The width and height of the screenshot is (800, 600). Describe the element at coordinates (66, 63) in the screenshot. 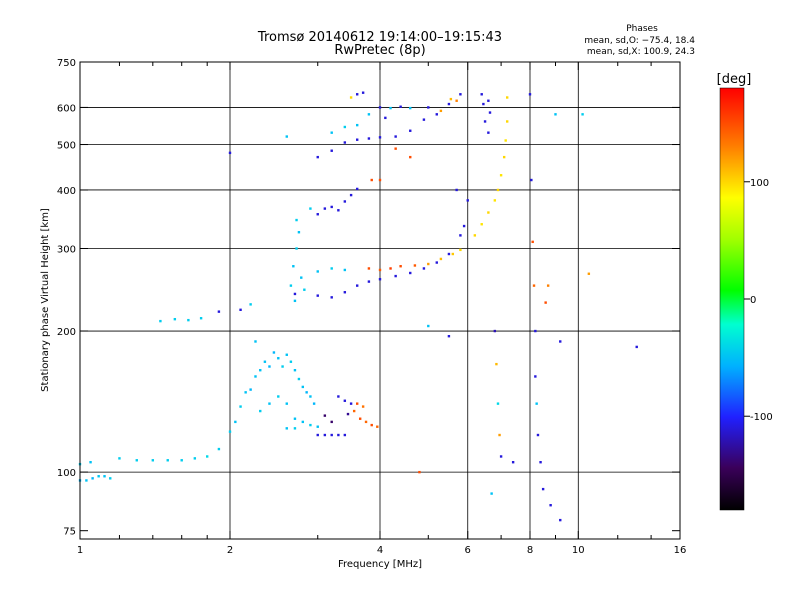

I see `y-tick-label-7: 750` at that location.